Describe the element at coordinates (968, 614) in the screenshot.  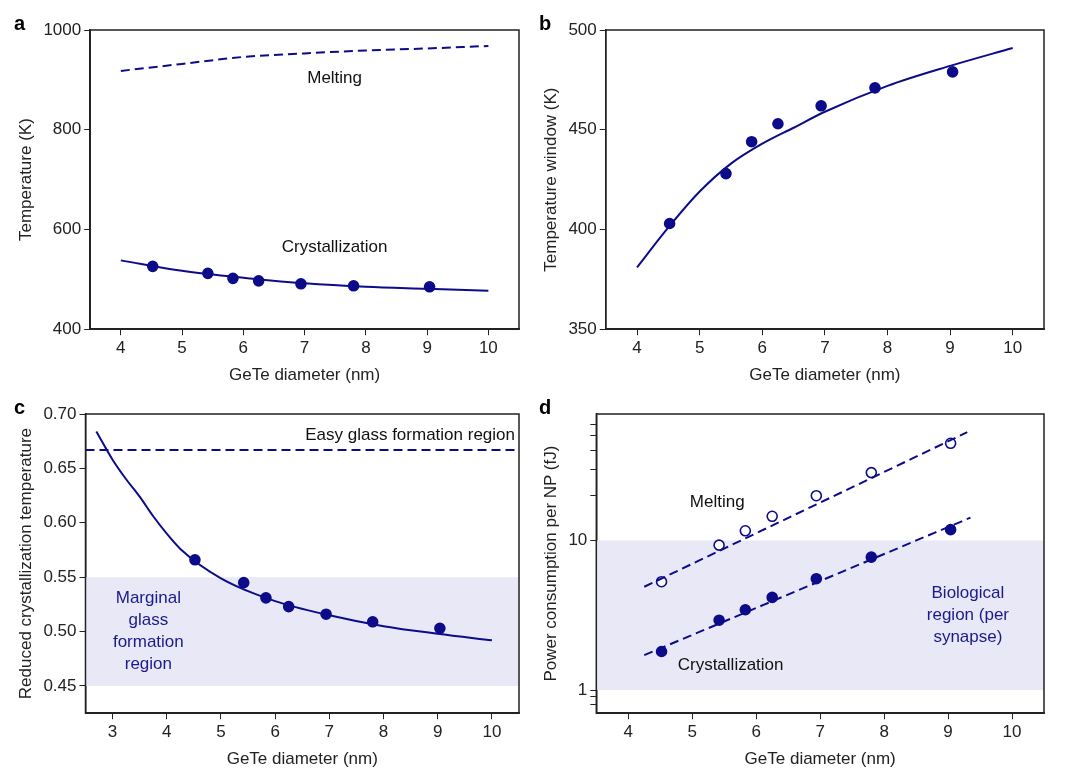
I see `band-label: Biological region (per synapse)` at that location.